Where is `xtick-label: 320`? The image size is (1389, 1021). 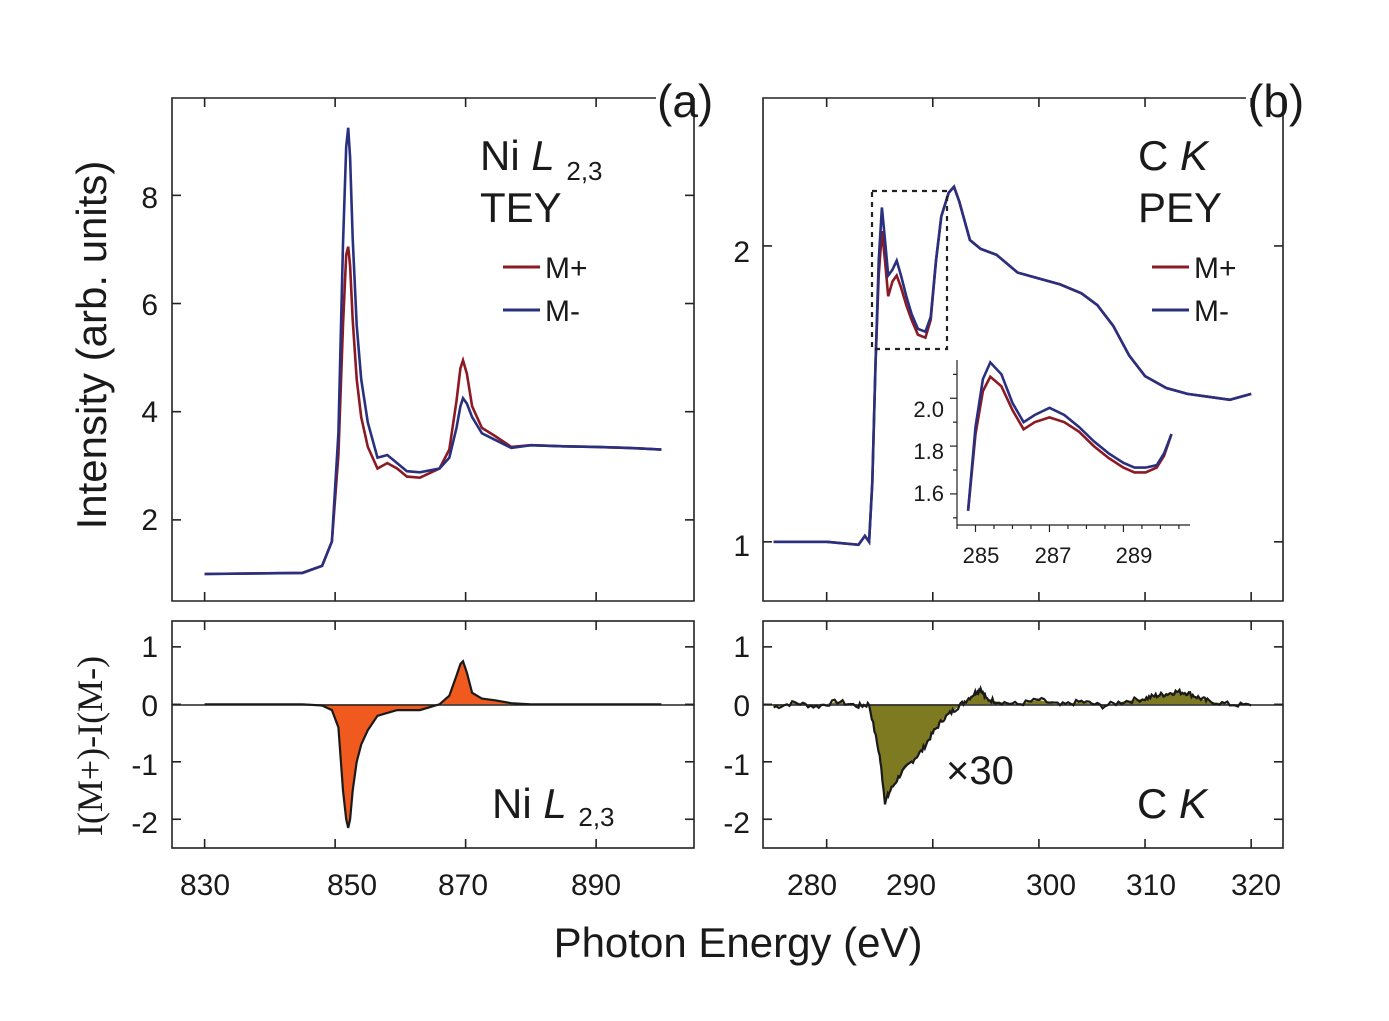 xtick-label: 320 is located at coordinates (1256, 885).